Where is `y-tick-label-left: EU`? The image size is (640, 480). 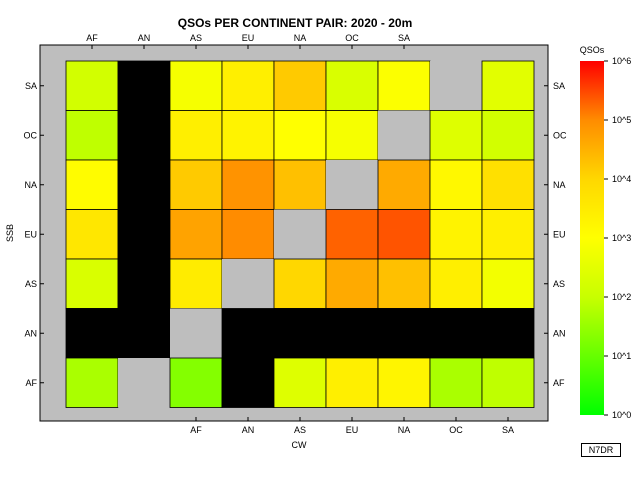
y-tick-label-left: EU is located at coordinates (30, 234).